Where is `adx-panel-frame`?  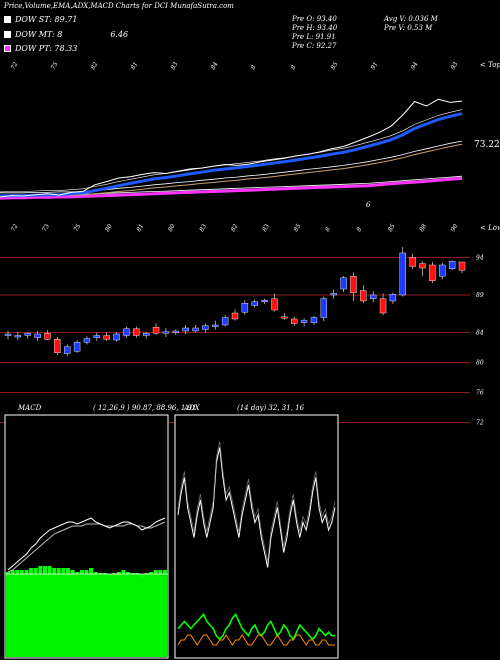 adx-panel-frame is located at coordinates (256, 536).